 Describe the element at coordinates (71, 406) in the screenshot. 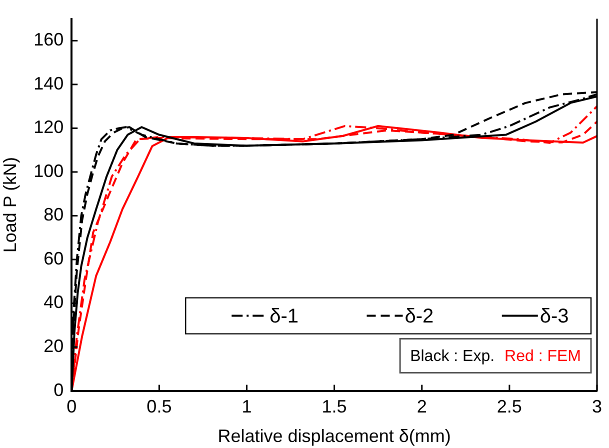

I see `x-tick-label: 0` at that location.